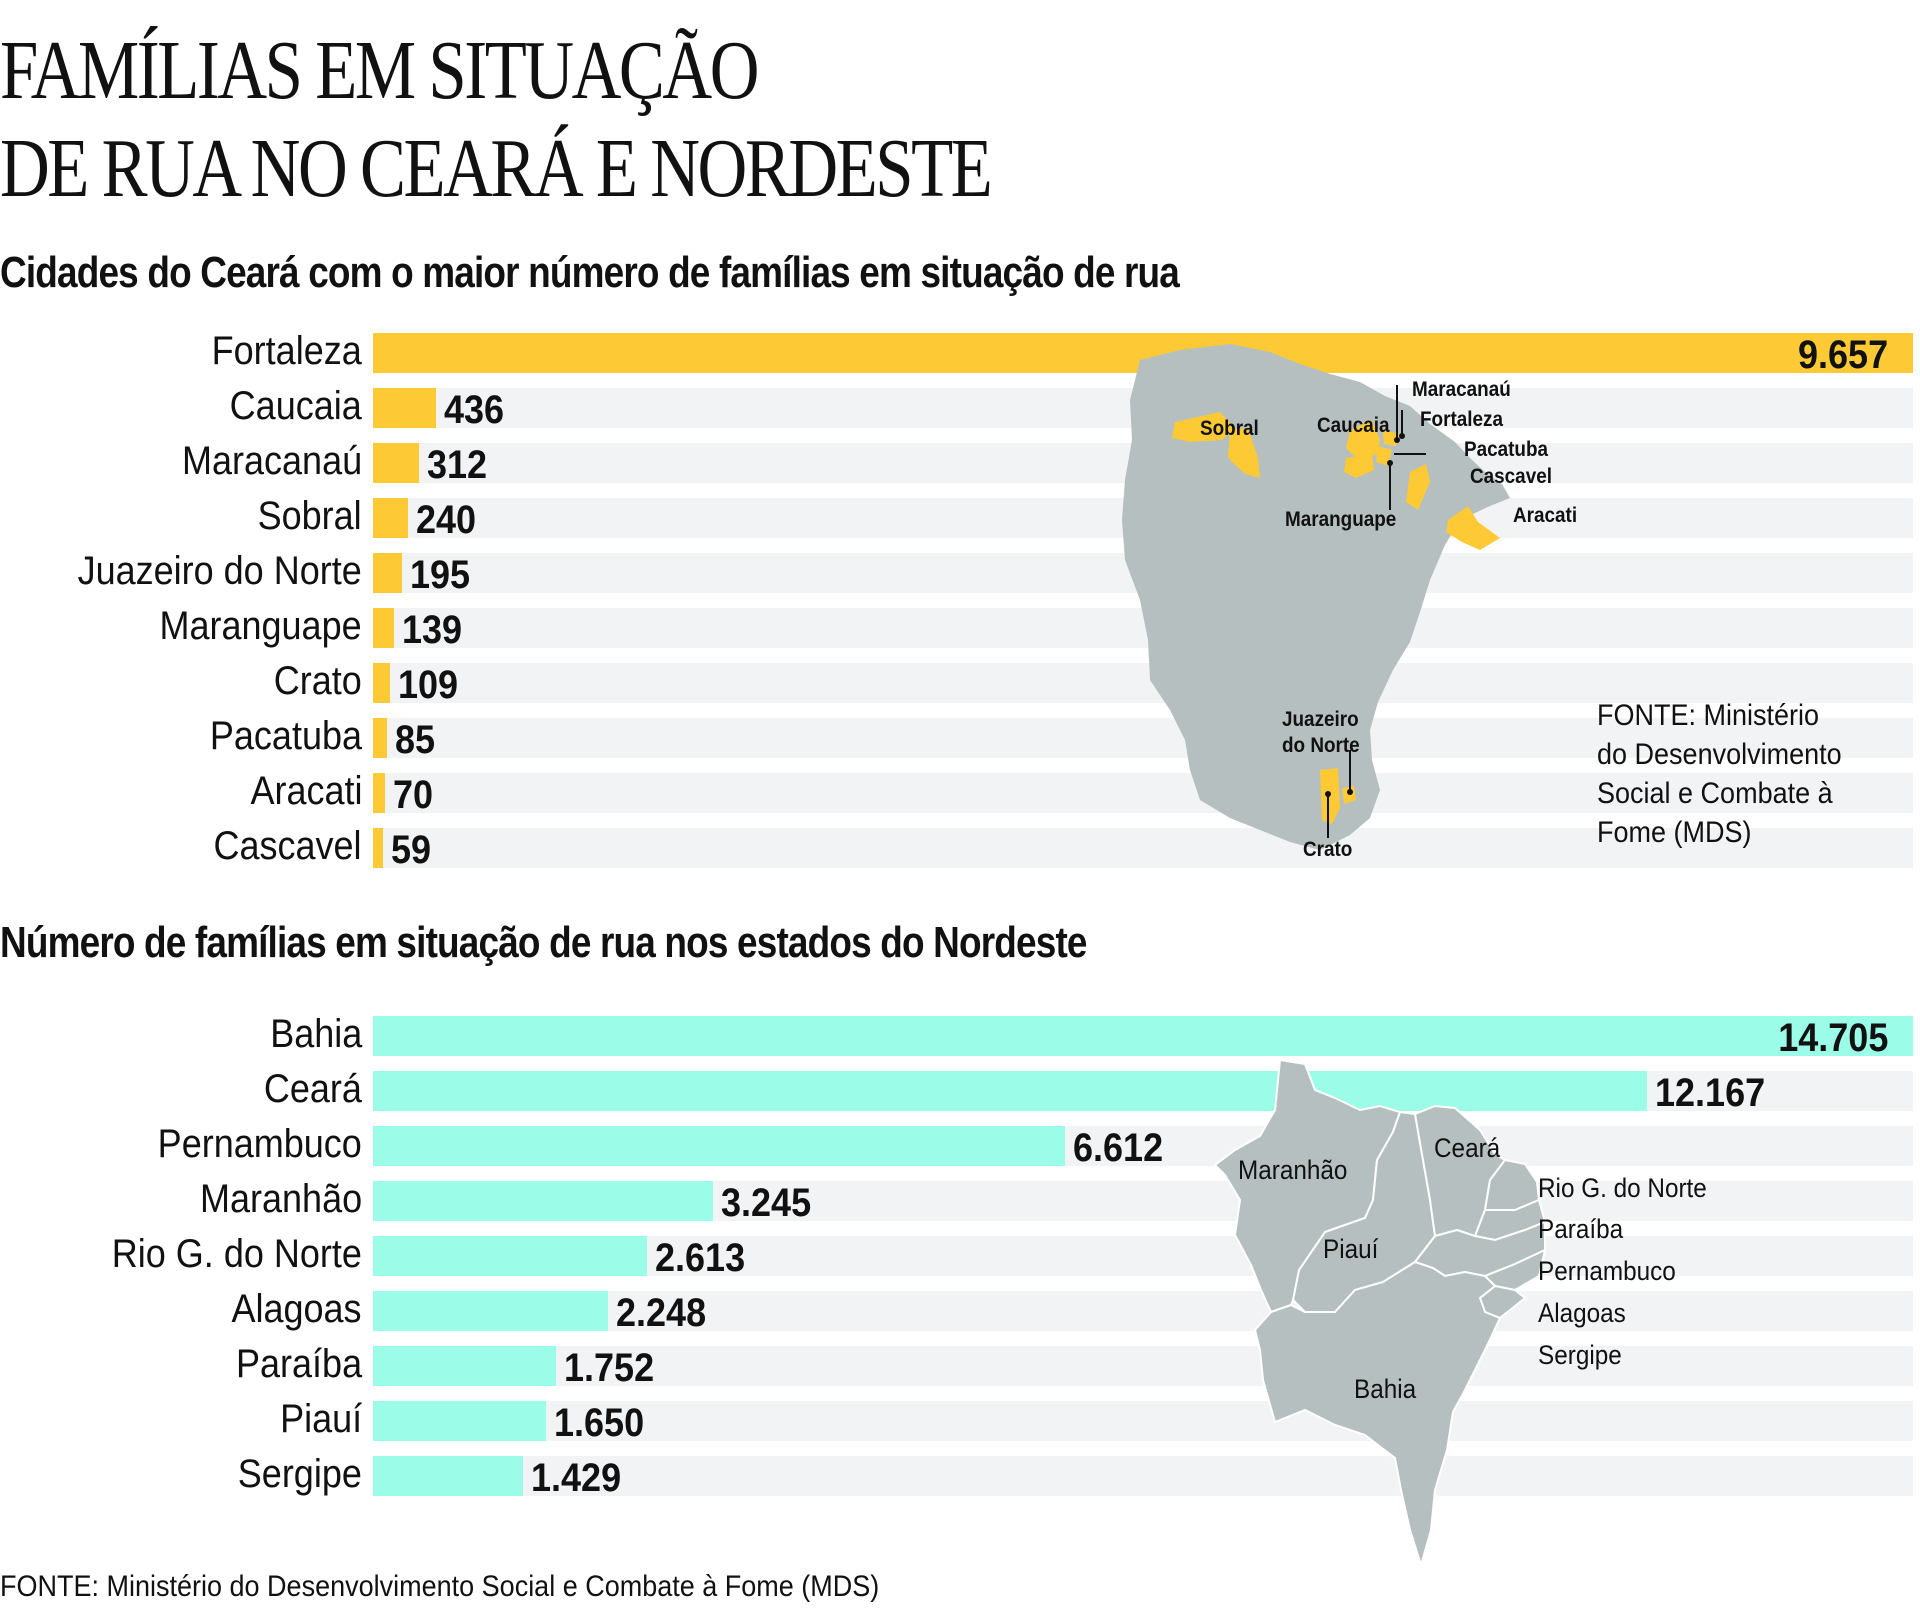 This screenshot has height=1612, width=1920. What do you see at coordinates (432, 630) in the screenshot?
I see `value-label: 139` at bounding box center [432, 630].